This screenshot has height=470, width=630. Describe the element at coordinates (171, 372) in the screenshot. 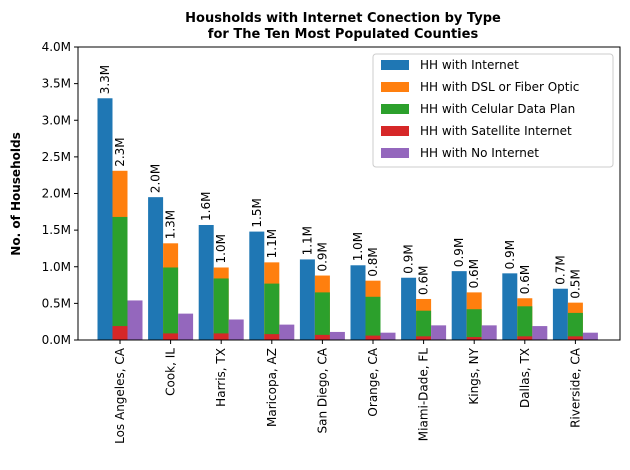

I see `x-tick-label: Cook, IL` at that location.